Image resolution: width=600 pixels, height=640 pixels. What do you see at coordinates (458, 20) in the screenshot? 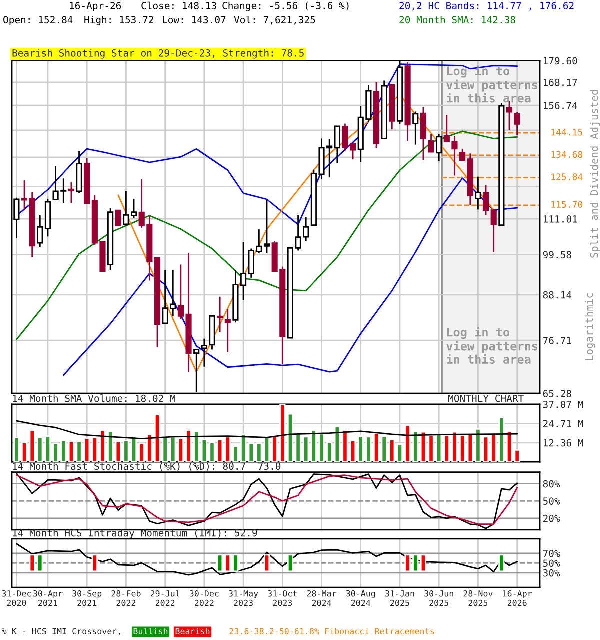
I see `text: 20 Month SMA: 142.38` at bounding box center [458, 20].